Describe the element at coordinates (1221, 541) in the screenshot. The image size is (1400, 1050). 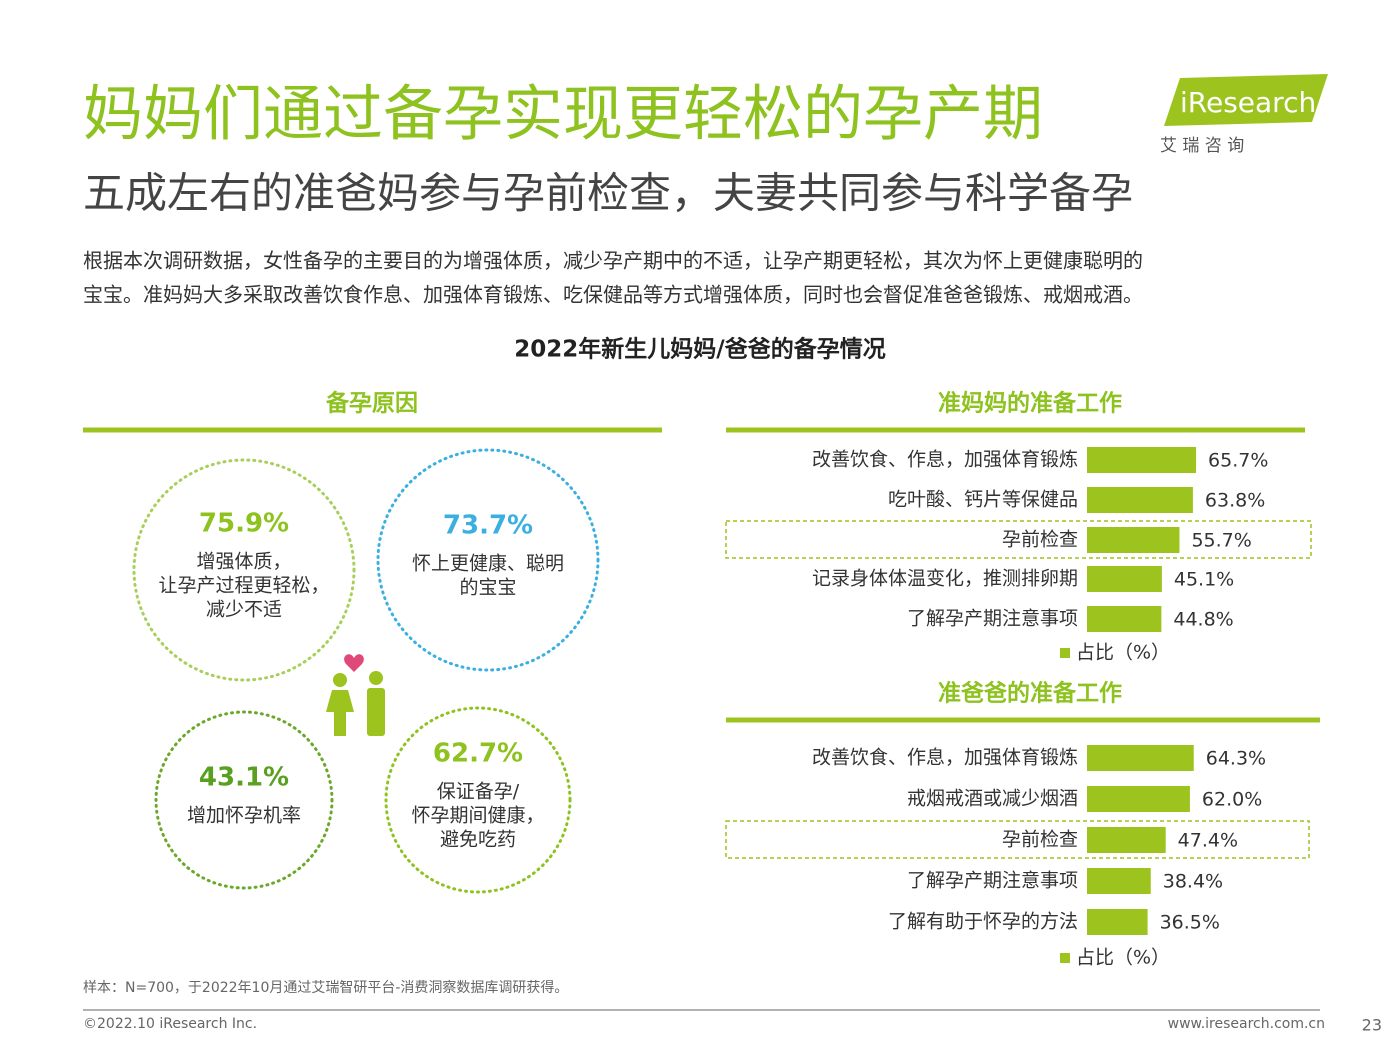
I see `value-label: 55.7%` at that location.